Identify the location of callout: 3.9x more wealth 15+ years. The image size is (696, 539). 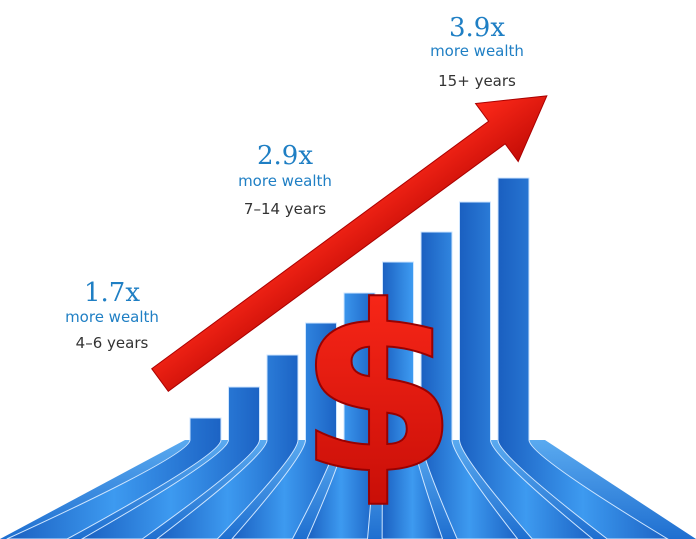
(477, 51).